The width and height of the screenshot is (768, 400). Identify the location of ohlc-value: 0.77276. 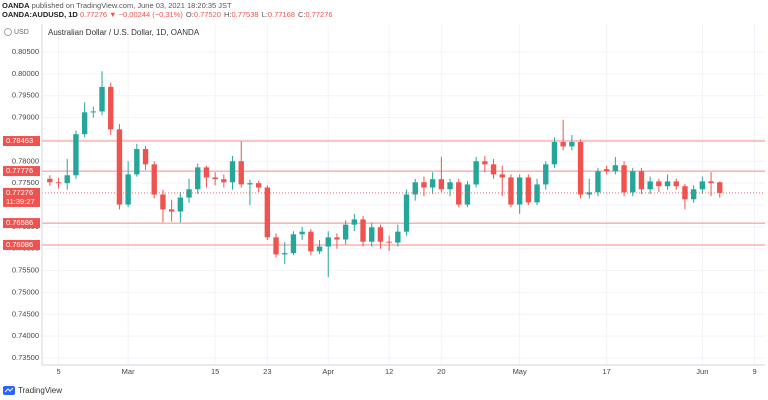
(319, 14).